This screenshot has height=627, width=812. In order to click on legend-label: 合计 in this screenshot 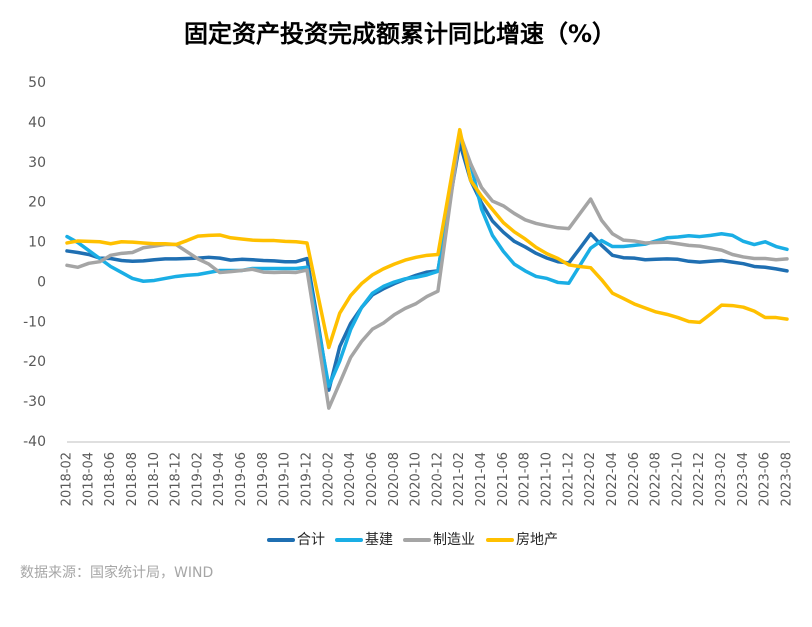, I will do `click(311, 540)`.